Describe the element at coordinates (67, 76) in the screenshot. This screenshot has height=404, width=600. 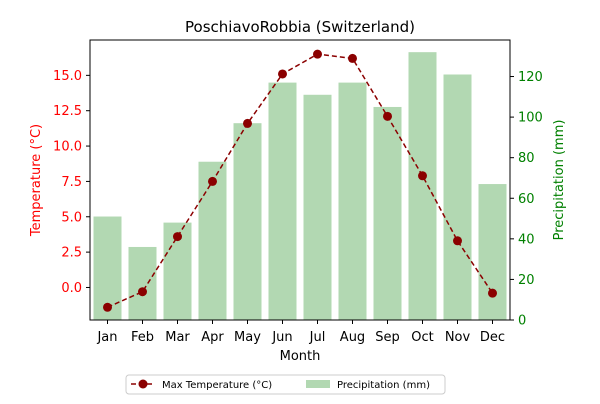
I see `left-y-tick-label: 15.0` at that location.